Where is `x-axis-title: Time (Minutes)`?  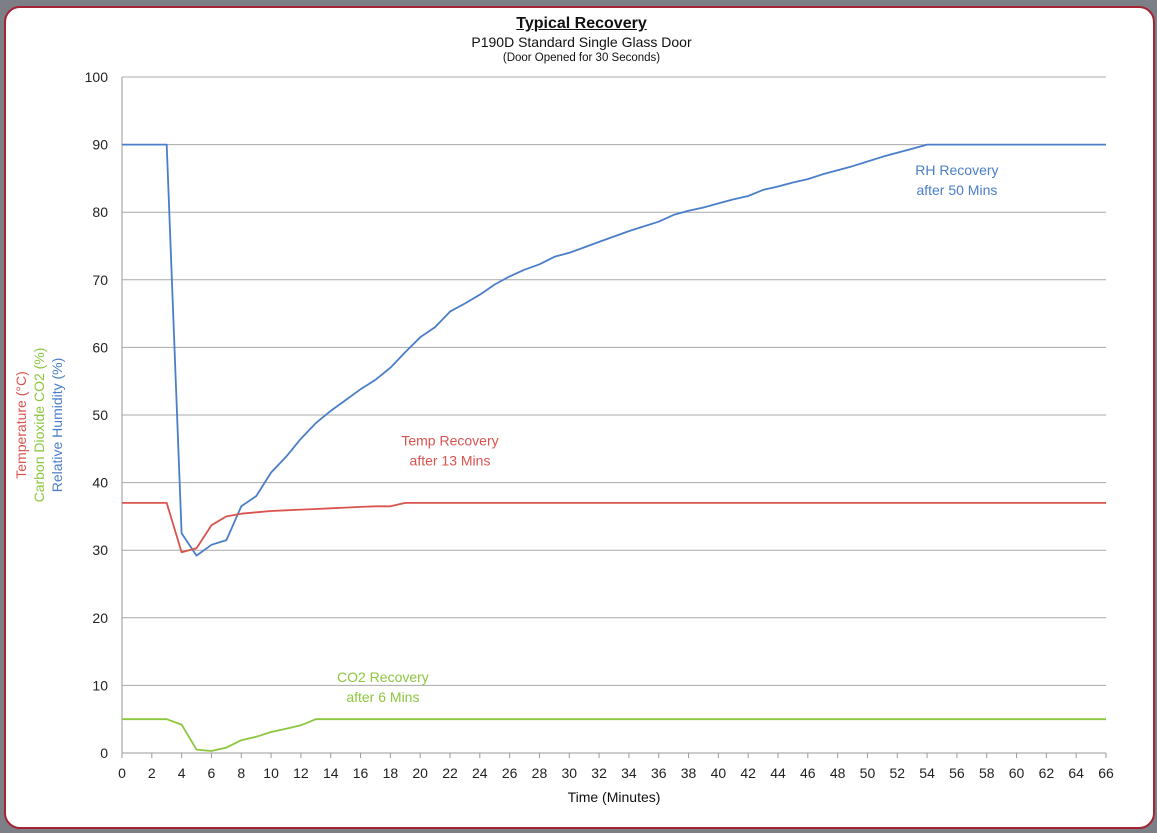
x-axis-title: Time (Minutes) is located at coordinates (614, 797).